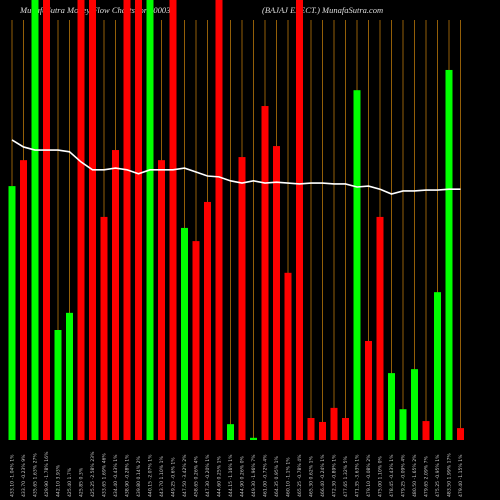 The width and height of the screenshot is (500, 500). What do you see at coordinates (197, 476) in the screenshot?
I see `x-tick-label: 458.65 0.26% 4%` at bounding box center [197, 476].